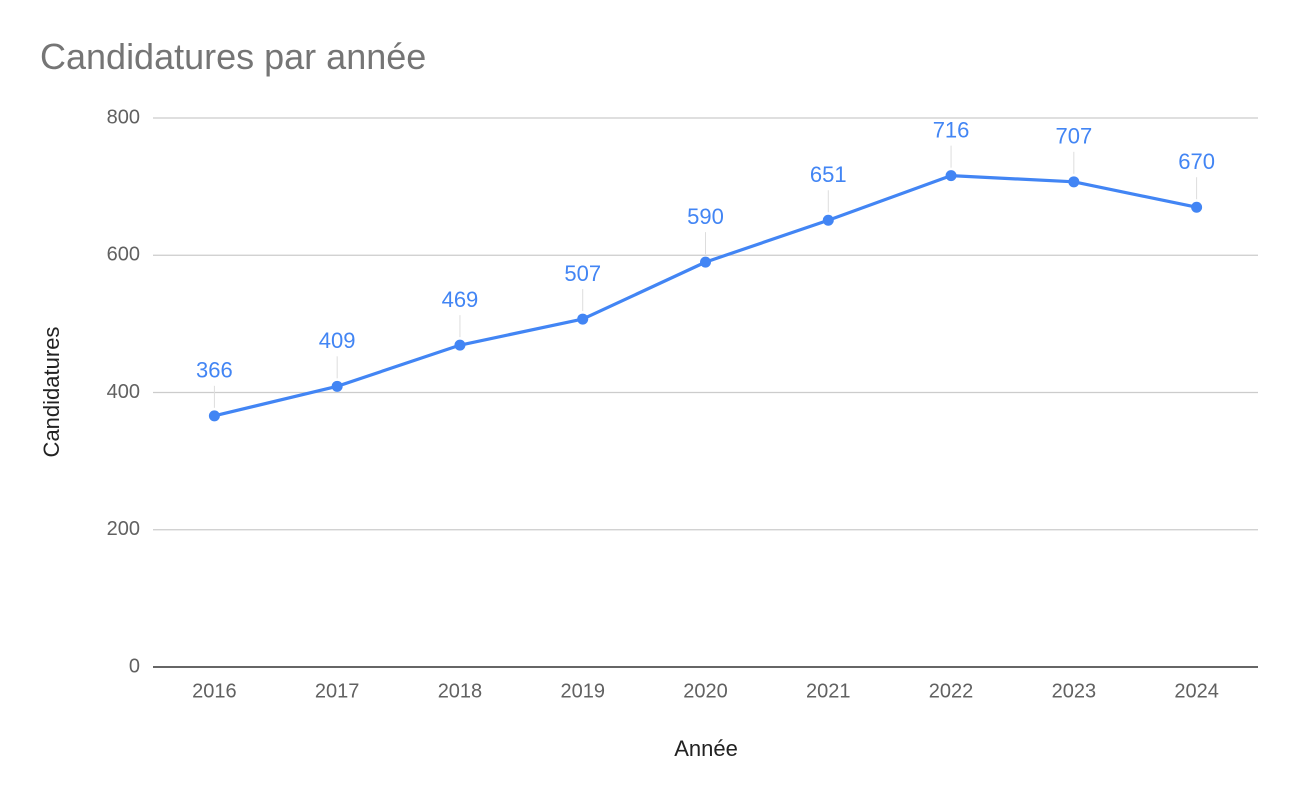 This screenshot has height=804, width=1300. Describe the element at coordinates (951, 691) in the screenshot. I see `x-tick-label-2022: 2022` at that location.